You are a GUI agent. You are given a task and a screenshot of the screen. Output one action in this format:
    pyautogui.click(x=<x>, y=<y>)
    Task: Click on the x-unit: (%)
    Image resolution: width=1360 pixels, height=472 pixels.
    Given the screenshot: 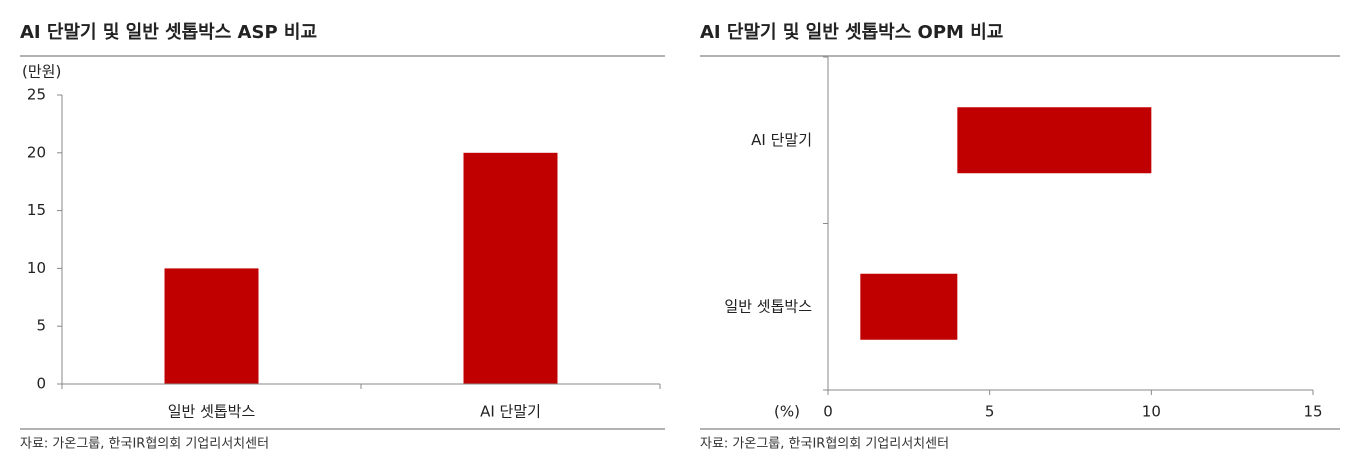 What is the action you would take?
    pyautogui.click(x=787, y=412)
    